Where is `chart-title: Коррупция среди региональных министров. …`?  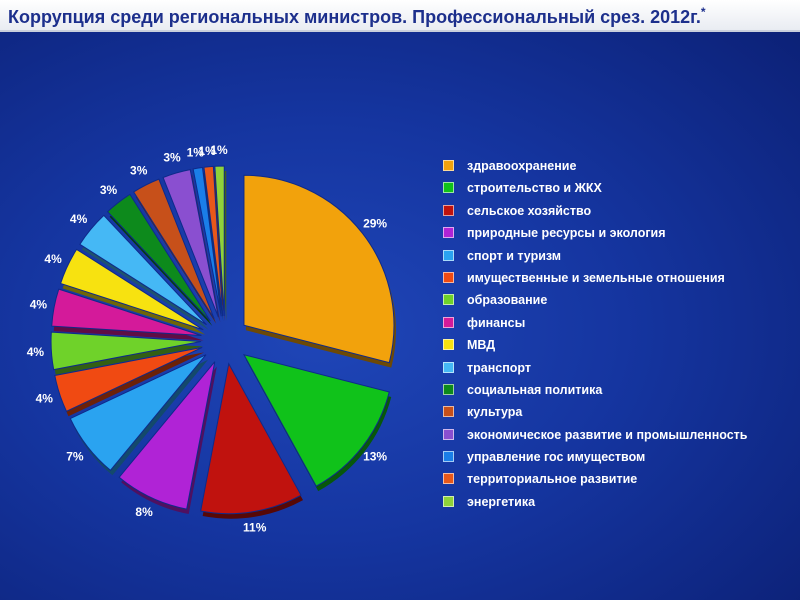
chart-title: Коррупция среди региональных министров. … is located at coordinates (357, 16).